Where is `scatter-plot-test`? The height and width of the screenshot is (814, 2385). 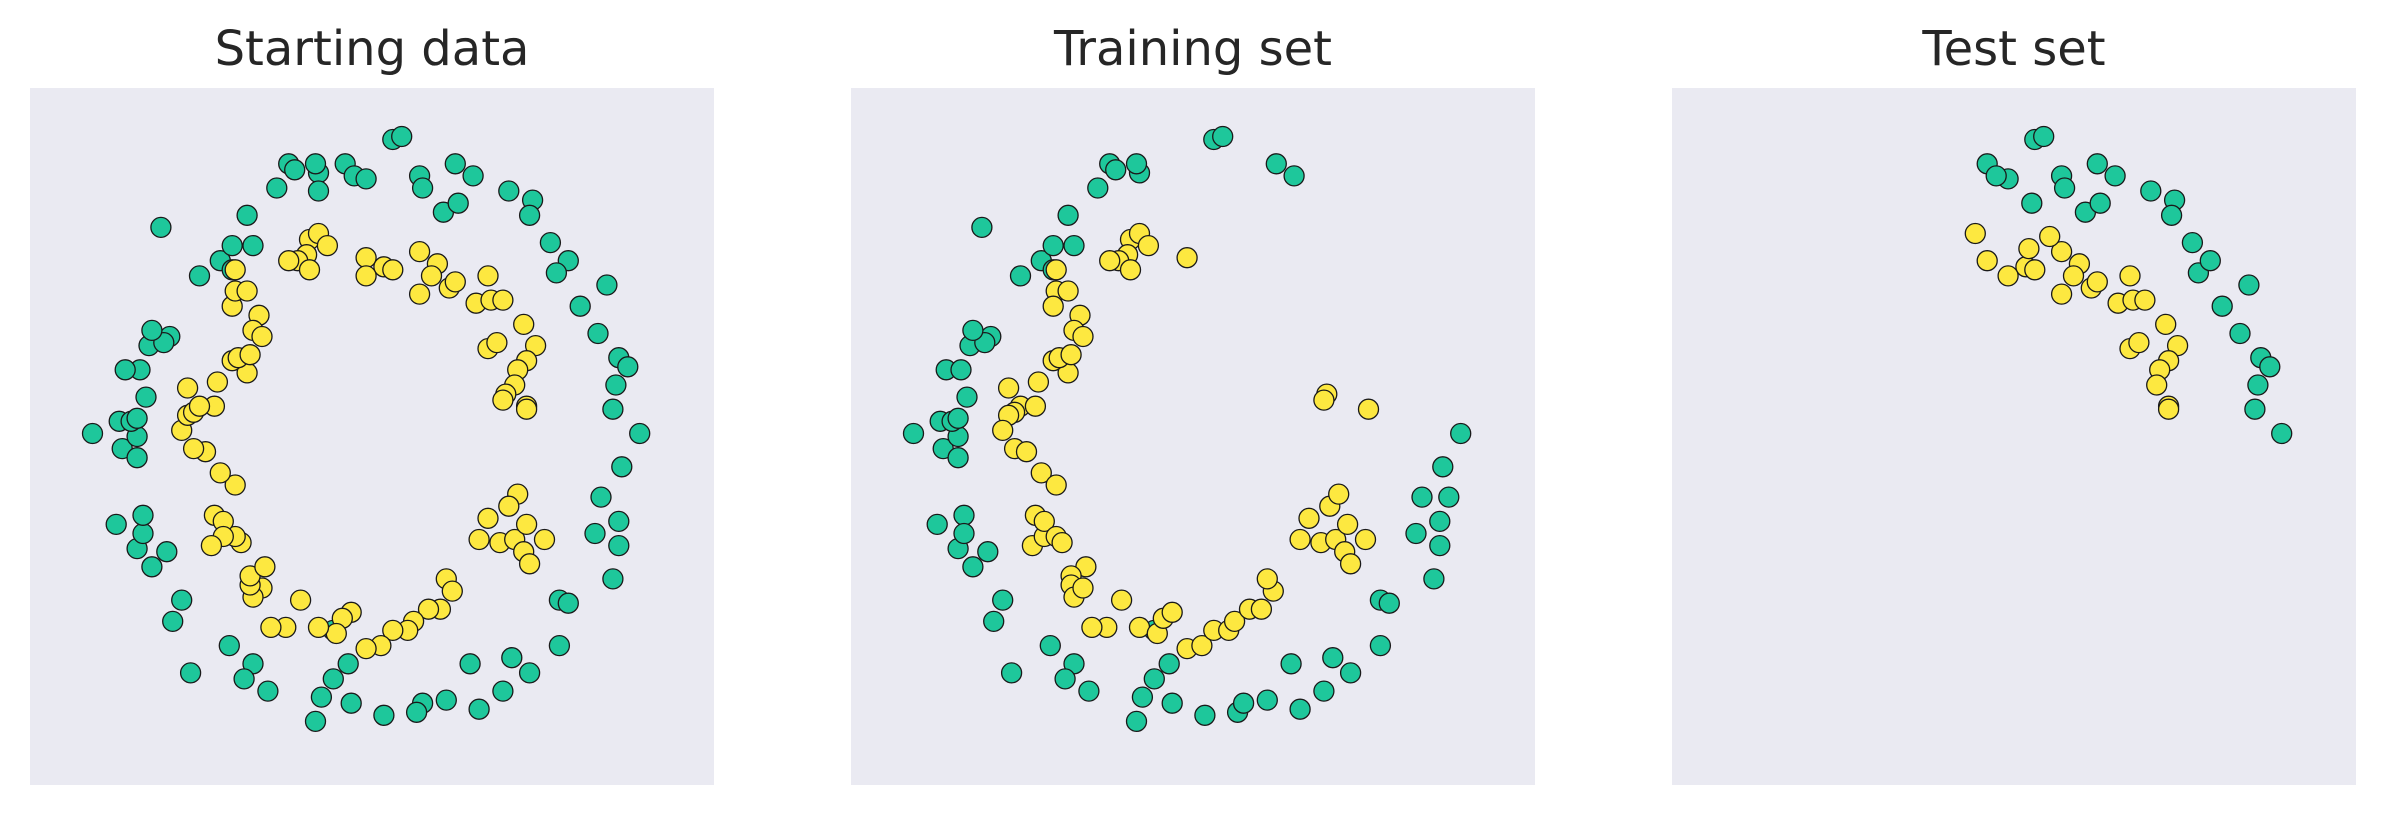 scatter-plot-test is located at coordinates (2128, 285).